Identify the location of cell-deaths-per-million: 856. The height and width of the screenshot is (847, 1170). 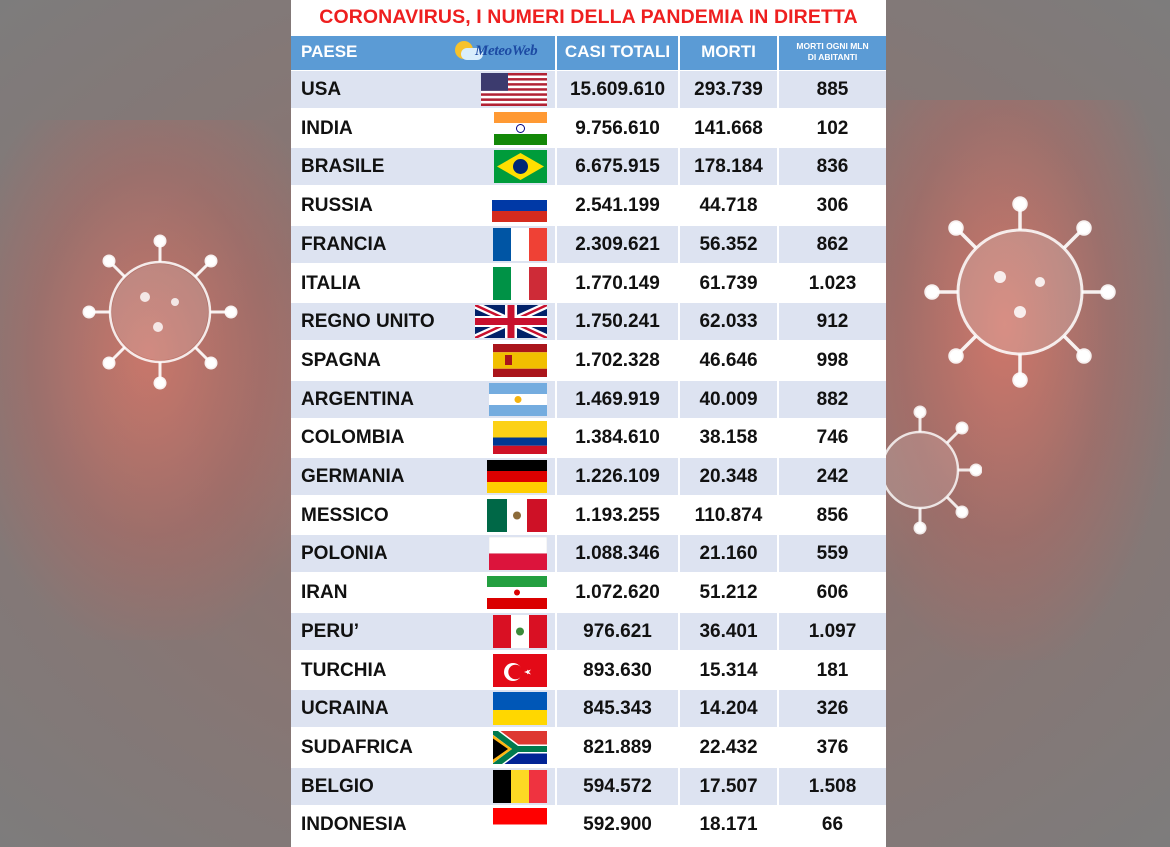
(832, 515).